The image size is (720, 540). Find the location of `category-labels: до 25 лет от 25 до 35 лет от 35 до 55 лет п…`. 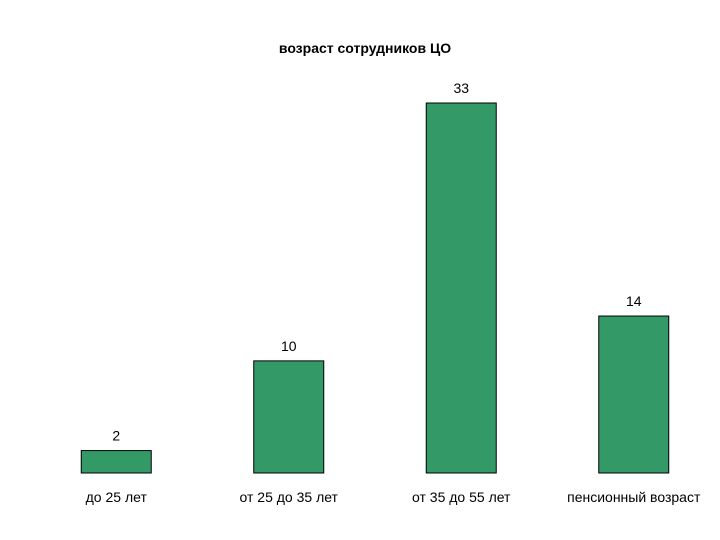

category-labels: до 25 лет от 25 до 35 лет от 35 до 55 лет п… is located at coordinates (393, 497).